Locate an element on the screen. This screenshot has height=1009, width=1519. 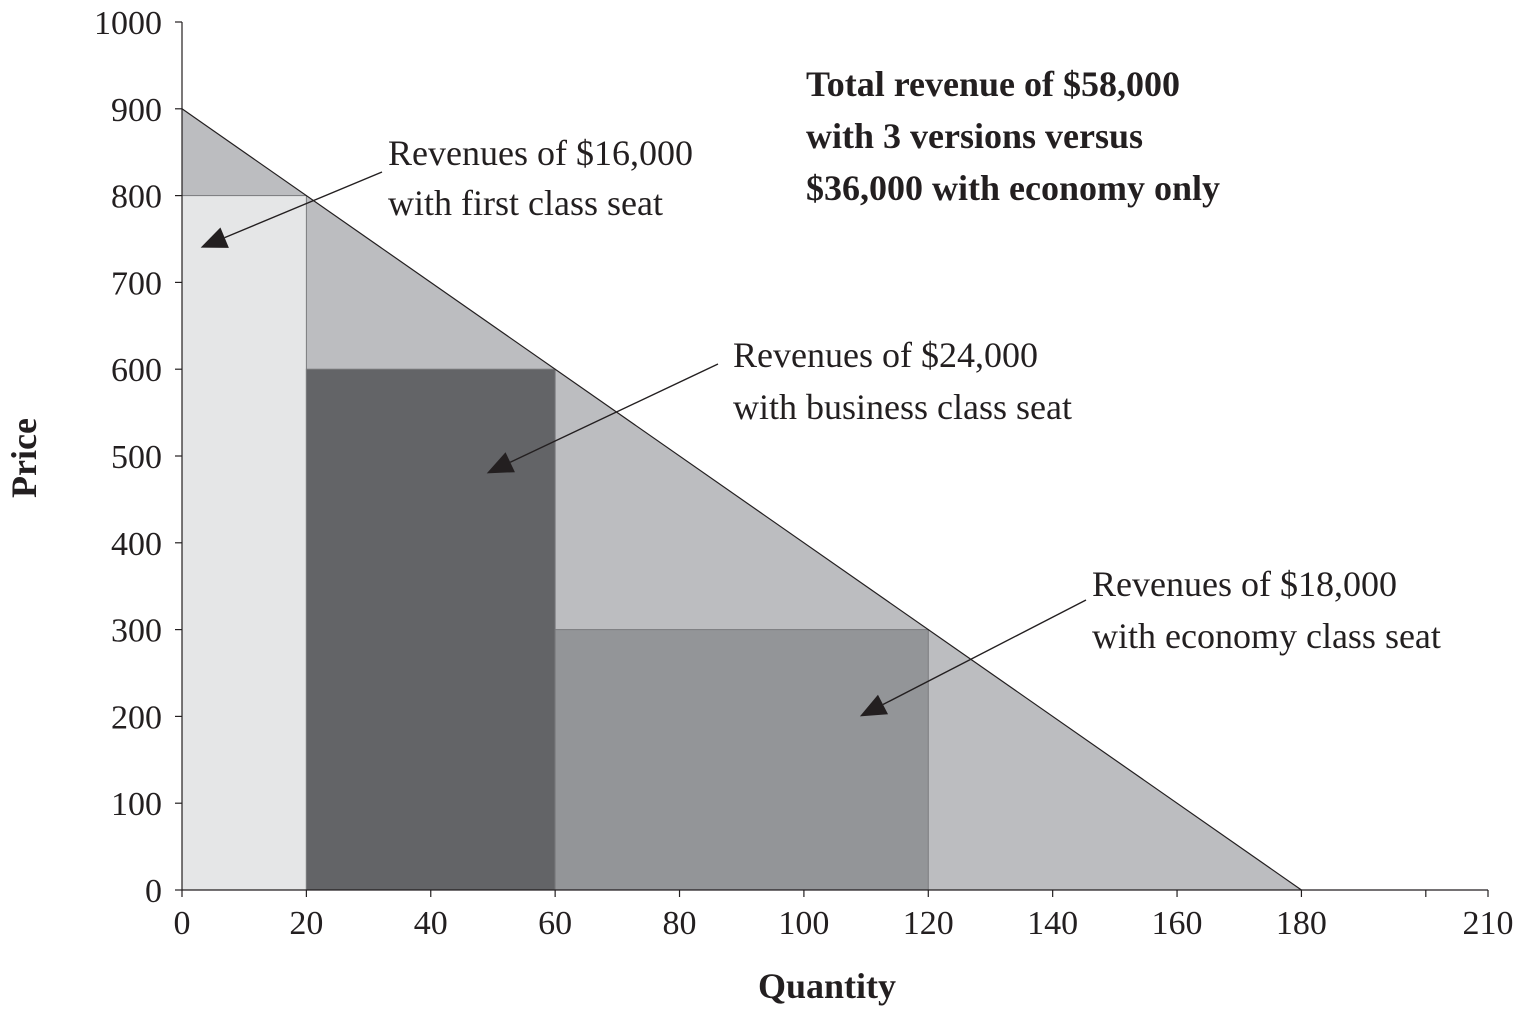
revenue-rect-economy-class is located at coordinates (741, 760).